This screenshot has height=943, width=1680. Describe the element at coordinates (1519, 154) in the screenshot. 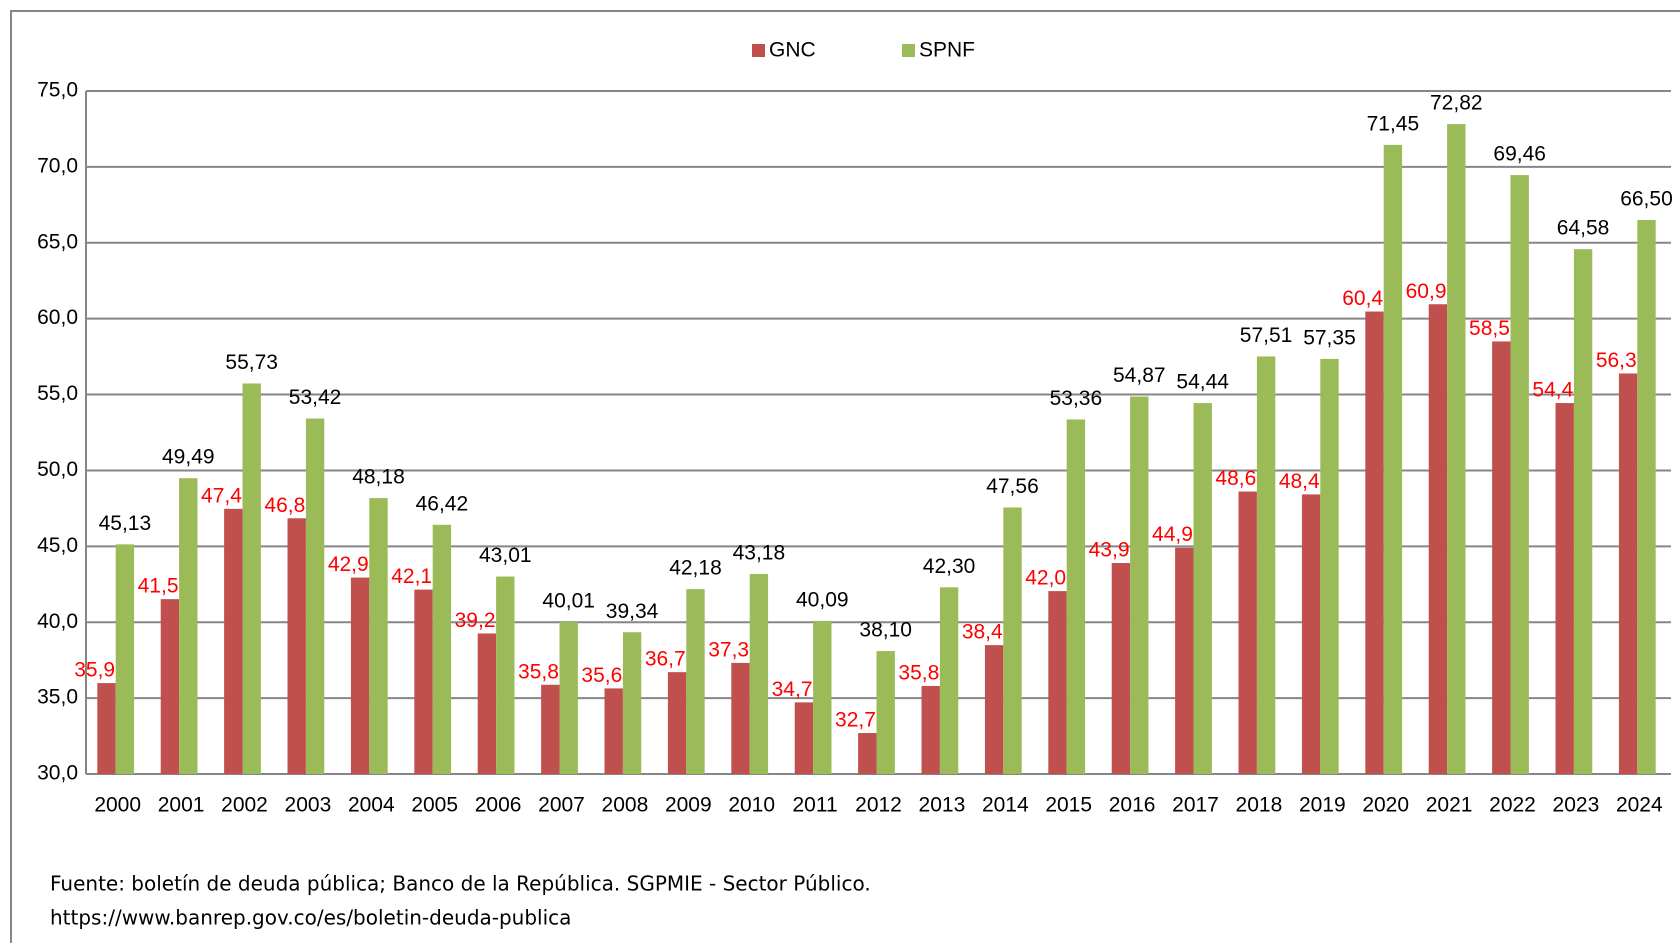

I see `data-label: 69,46` at that location.